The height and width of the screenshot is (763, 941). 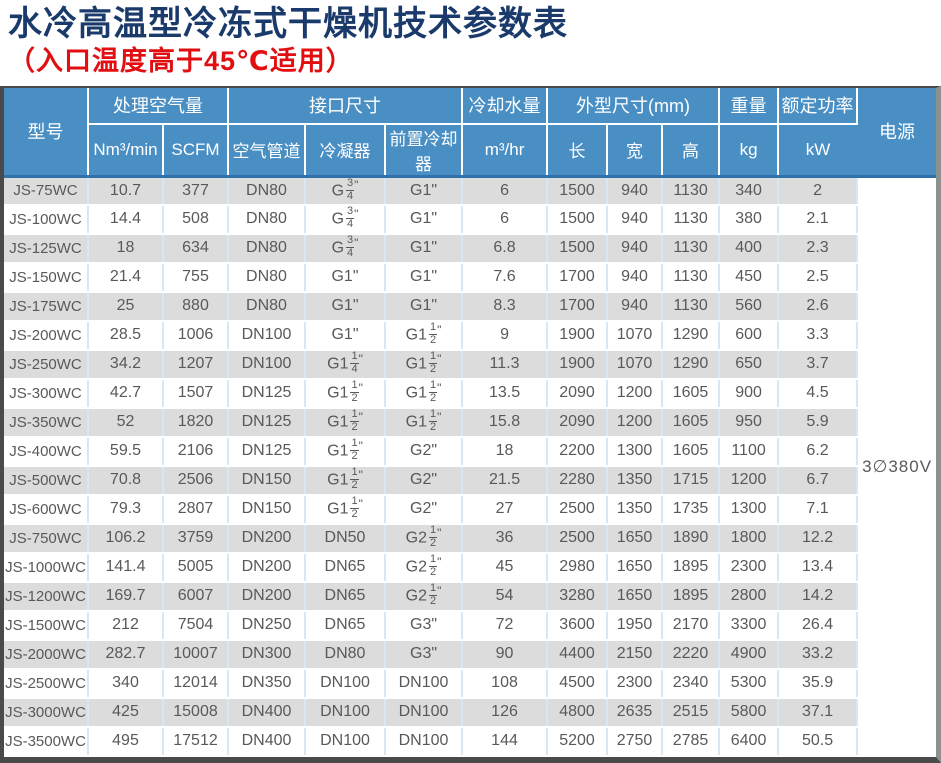 I want to click on cell-width: 940, so click(x=635, y=278).